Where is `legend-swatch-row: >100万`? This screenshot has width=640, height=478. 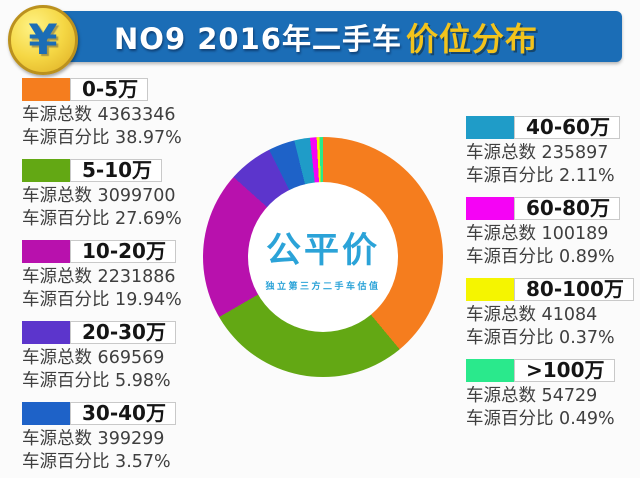
legend-swatch-row: >100万 is located at coordinates (552, 370).